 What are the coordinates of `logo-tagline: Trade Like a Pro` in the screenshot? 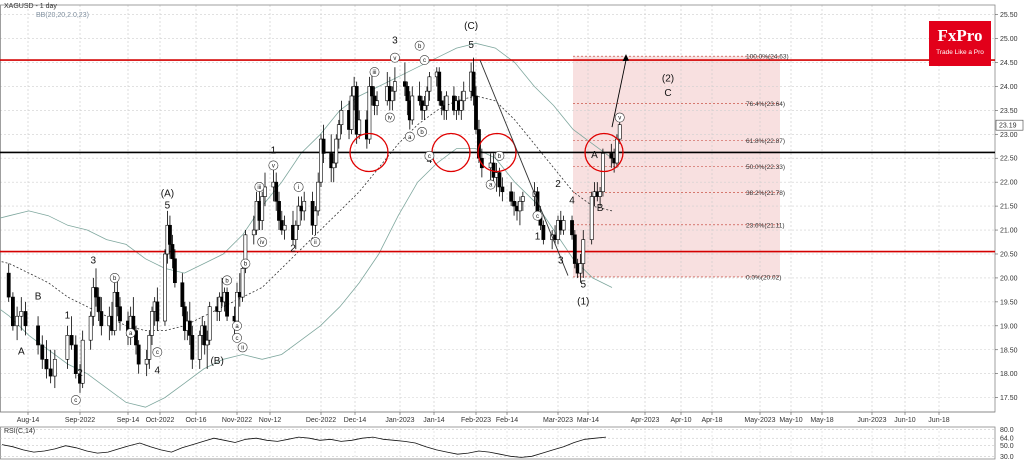 It's located at (960, 52).